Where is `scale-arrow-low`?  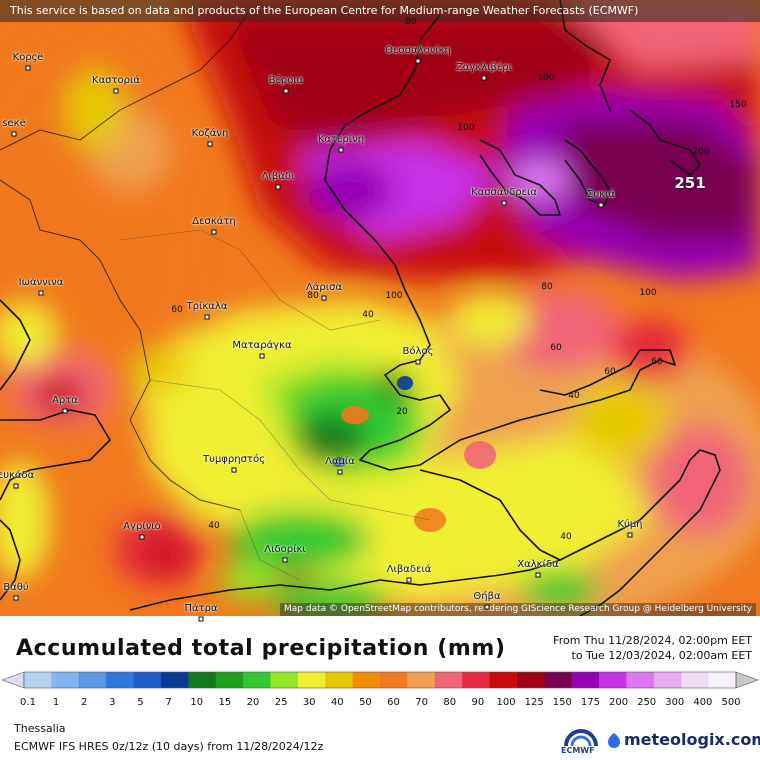 scale-arrow-low is located at coordinates (13, 680).